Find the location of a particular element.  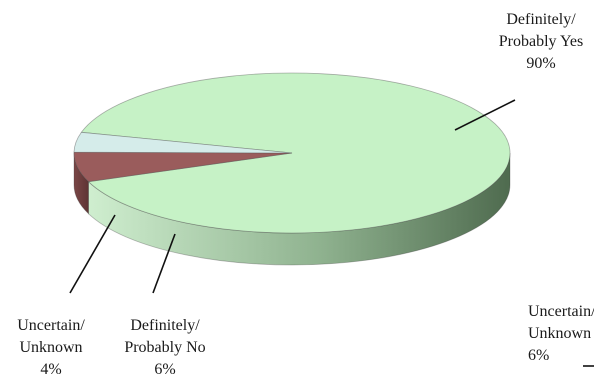

slice-label-no-line-0: Definitely/ is located at coordinates (165, 325).